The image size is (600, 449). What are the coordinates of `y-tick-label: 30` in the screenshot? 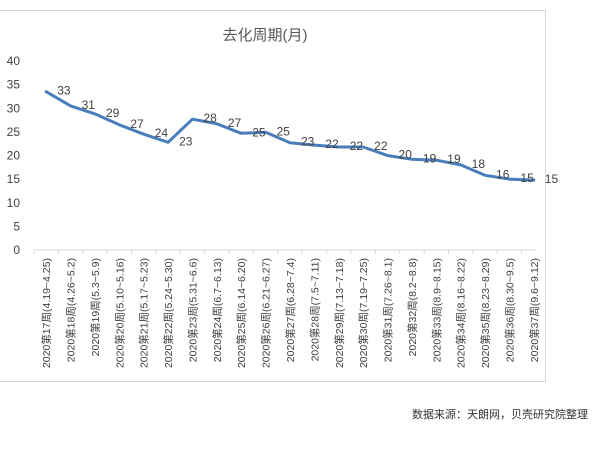 It's located at (14, 108).